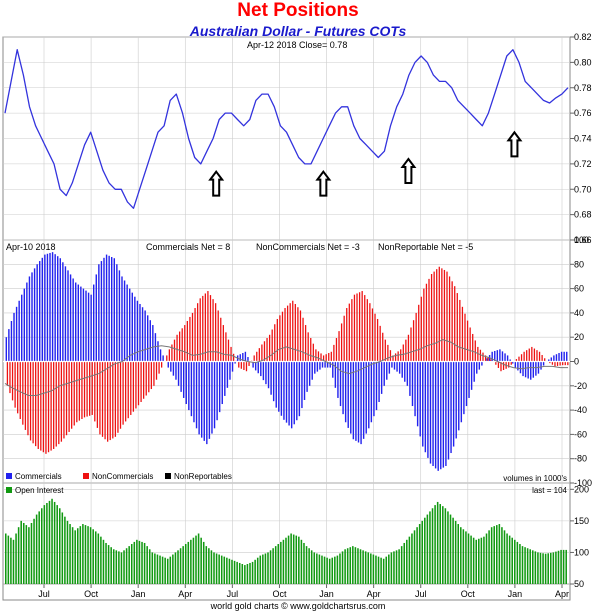 This screenshot has height=612, width=596. Describe the element at coordinates (583, 164) in the screenshot. I see `price_panel-y-tick-label: 0.72` at that location.